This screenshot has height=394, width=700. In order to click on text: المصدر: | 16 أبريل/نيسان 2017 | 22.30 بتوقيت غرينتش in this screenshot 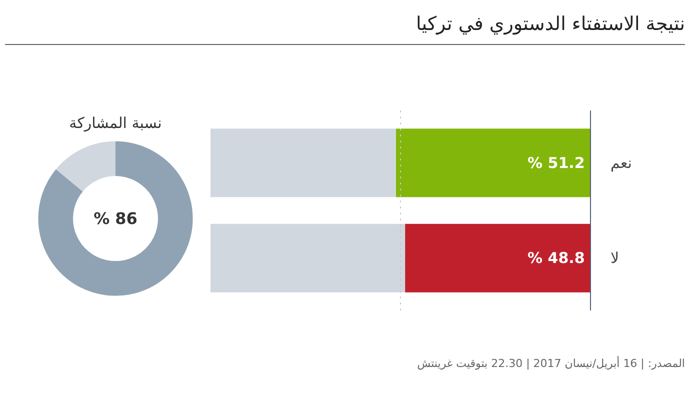, I will do `click(550, 364)`.